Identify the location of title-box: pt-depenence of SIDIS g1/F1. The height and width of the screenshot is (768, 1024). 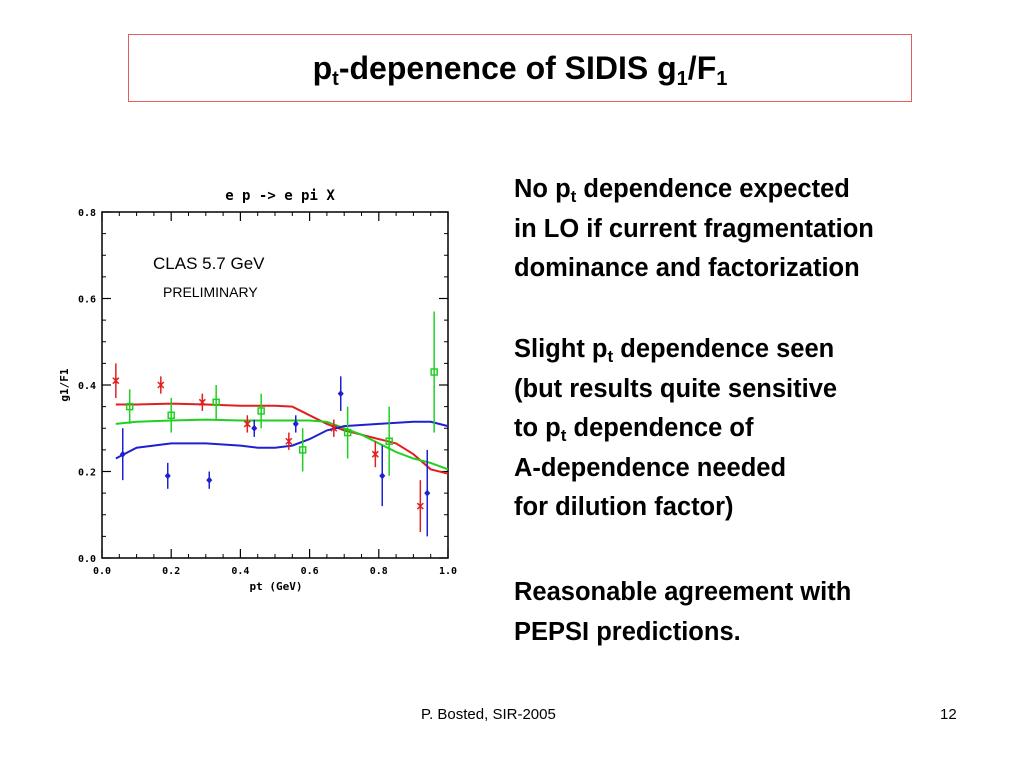
(520, 68).